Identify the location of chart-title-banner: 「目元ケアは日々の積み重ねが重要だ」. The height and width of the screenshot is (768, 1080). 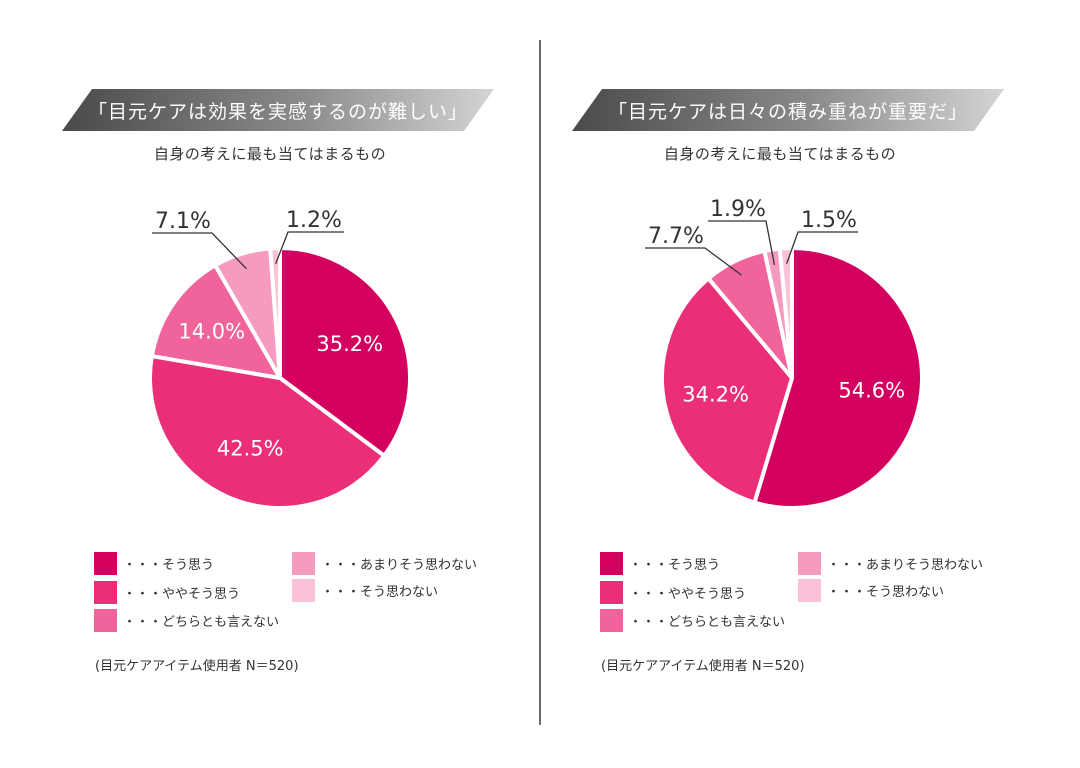
(788, 110).